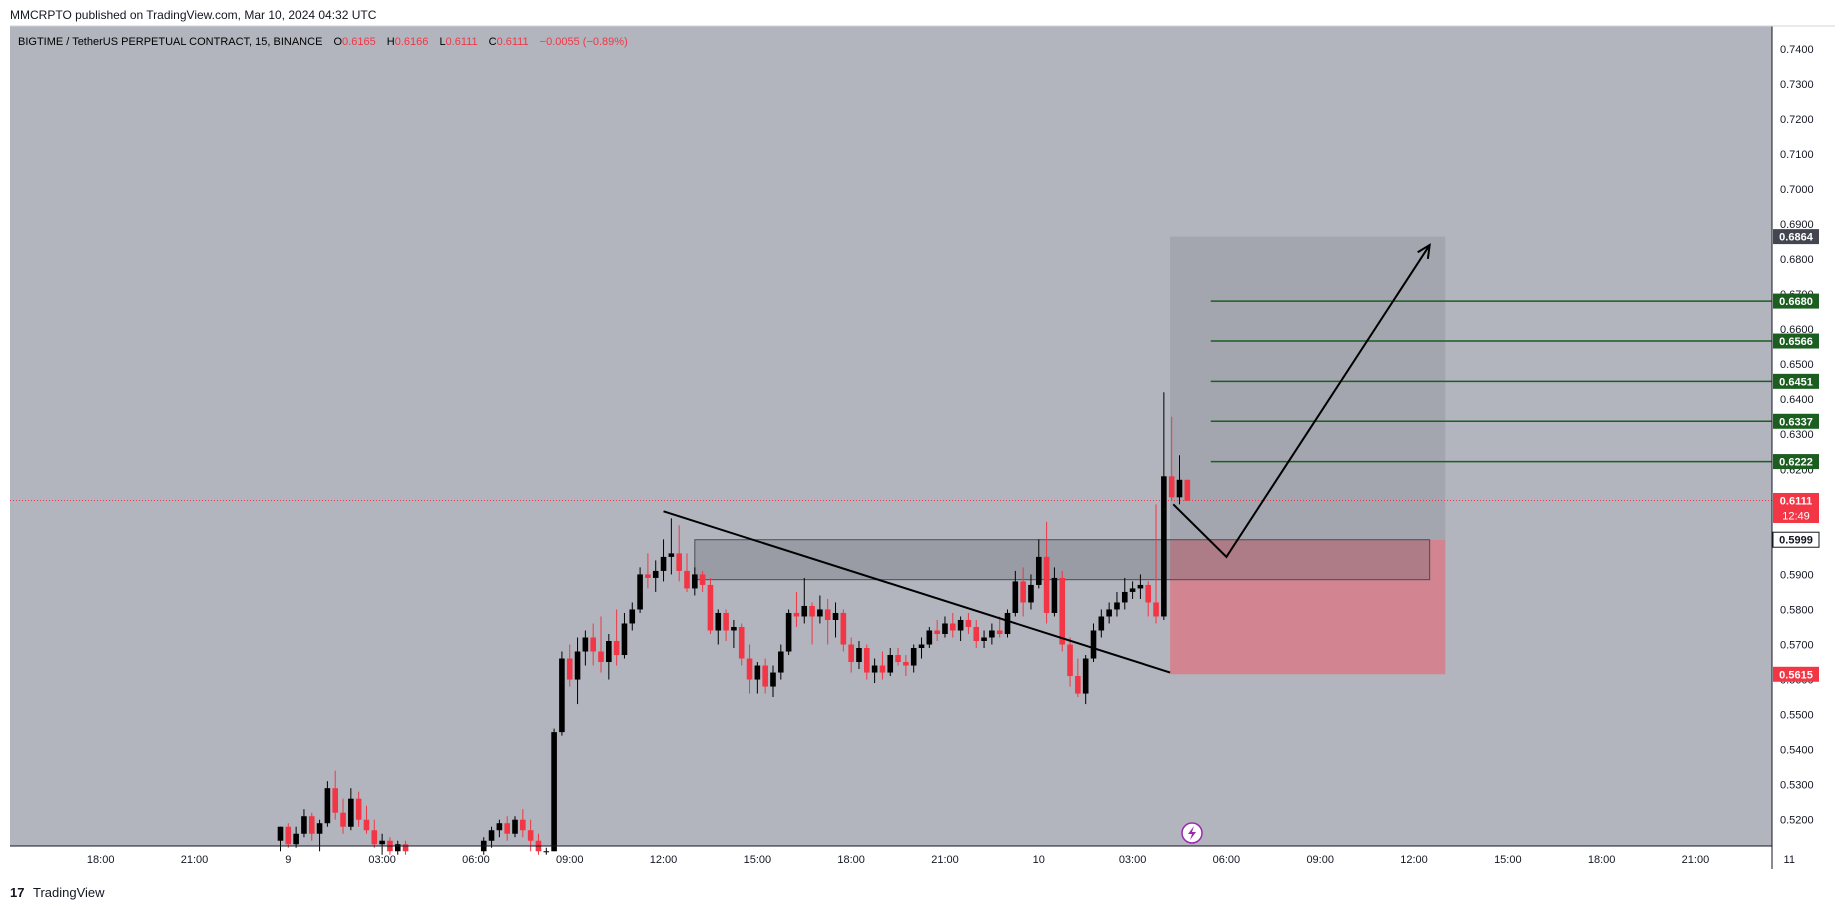 This screenshot has height=909, width=1835. I want to click on target-zone, so click(1308, 388).